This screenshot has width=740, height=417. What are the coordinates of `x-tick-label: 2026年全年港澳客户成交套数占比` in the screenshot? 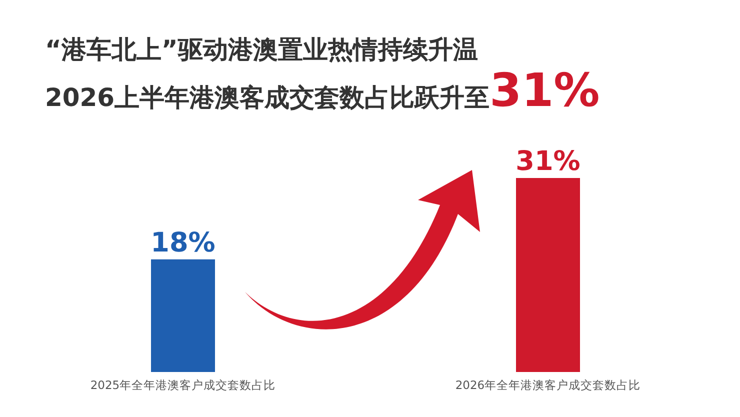 It's located at (548, 385).